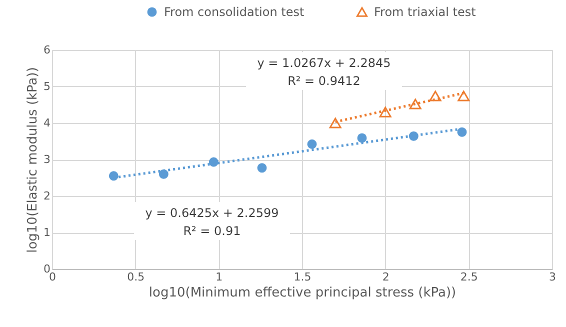 This screenshot has width=566, height=327. What do you see at coordinates (47, 86) in the screenshot?
I see `y-tick-label: 5` at bounding box center [47, 86].